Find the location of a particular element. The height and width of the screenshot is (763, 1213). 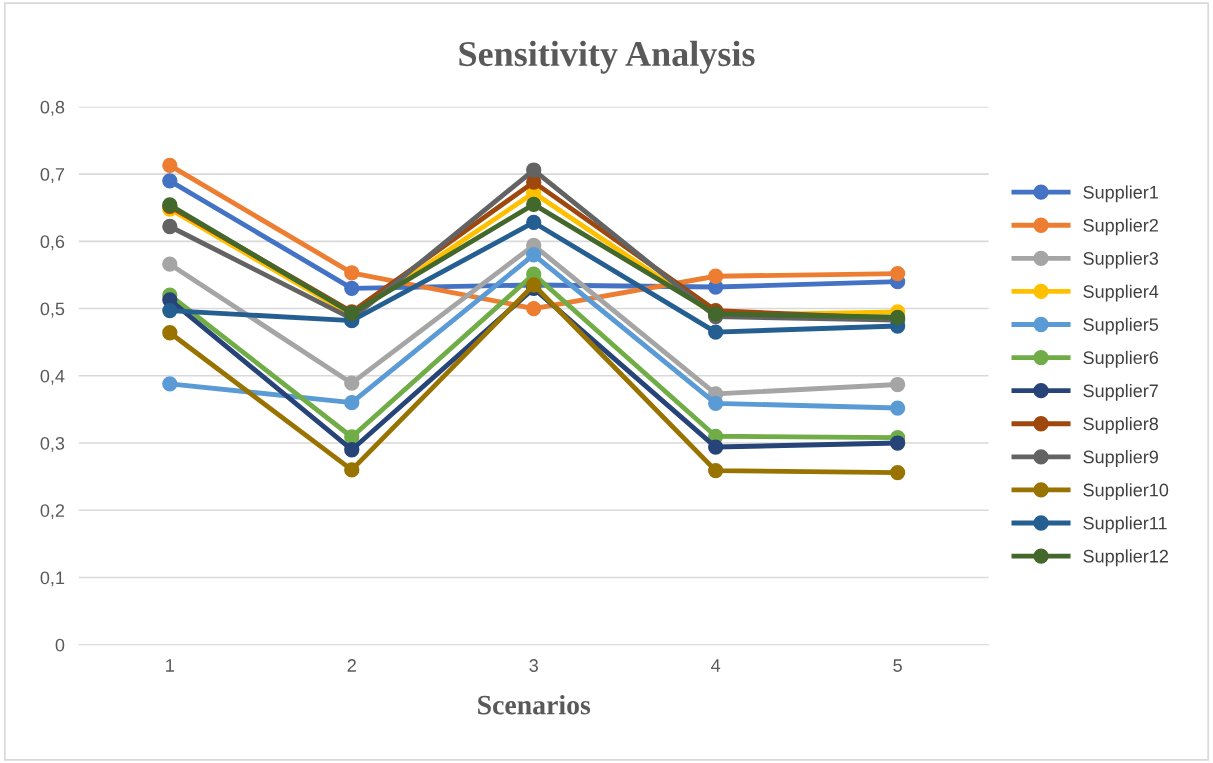

x-tick-label: 1 is located at coordinates (170, 665).